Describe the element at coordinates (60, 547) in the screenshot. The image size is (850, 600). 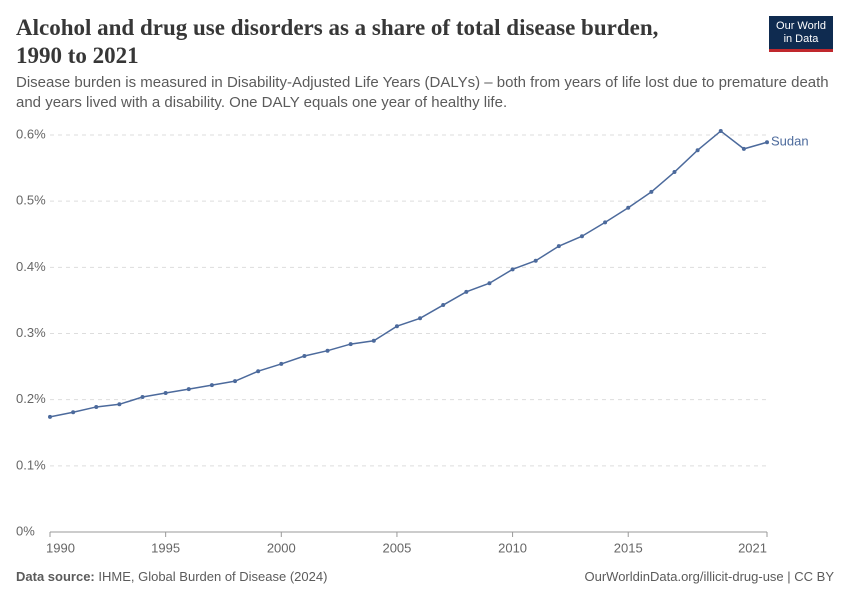
I see `x-tick-label: 1990` at that location.